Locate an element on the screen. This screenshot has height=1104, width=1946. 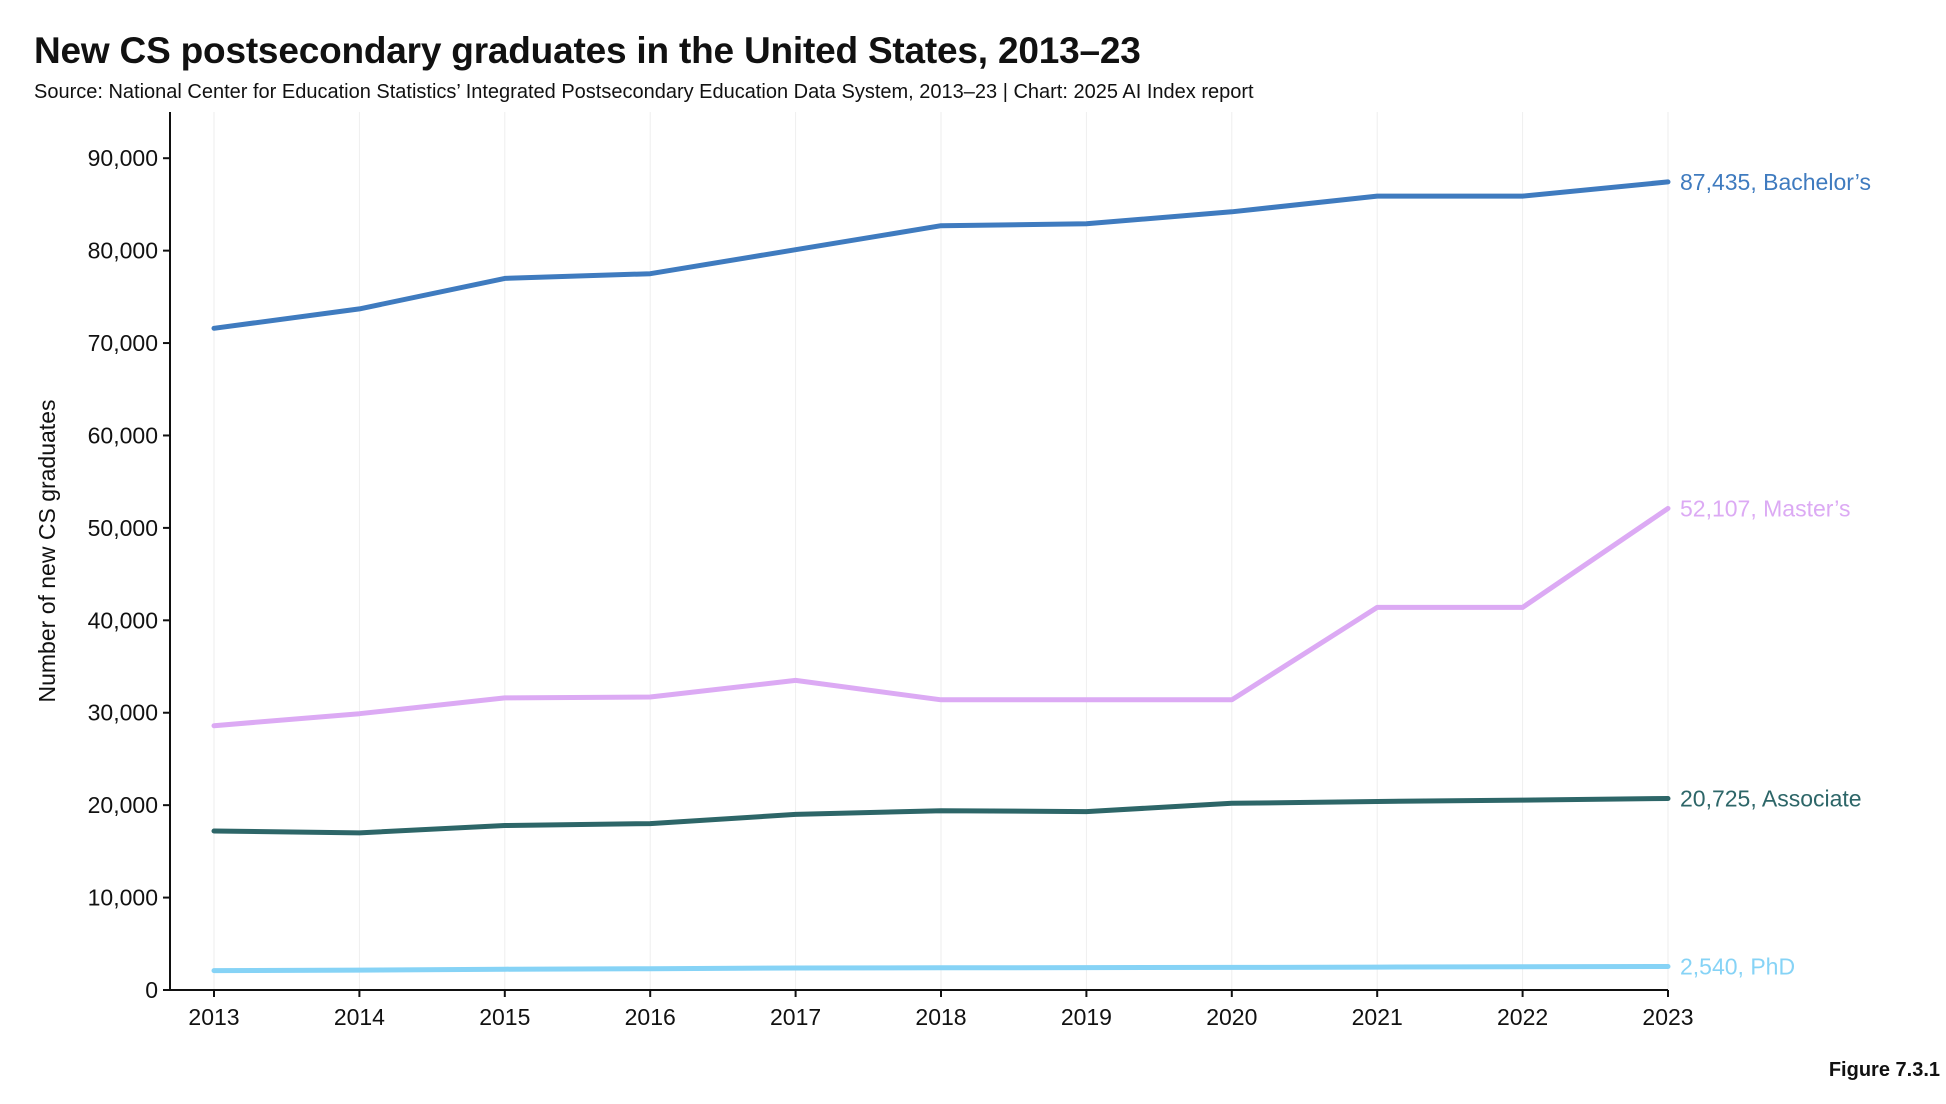
series-line-associate is located at coordinates (941, 816).